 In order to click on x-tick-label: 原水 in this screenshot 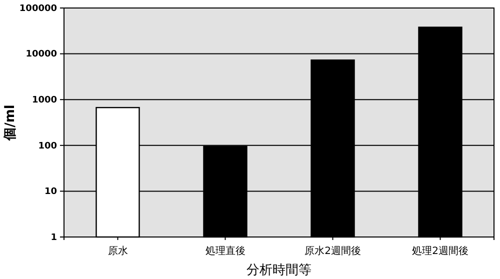, I will do `click(118, 251)`.